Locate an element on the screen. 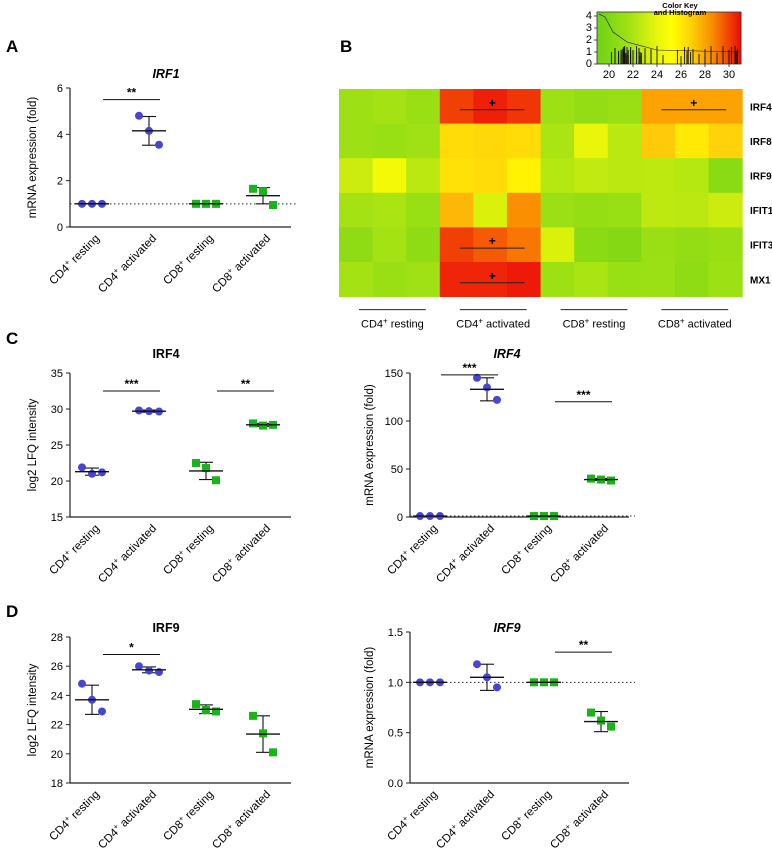  panel-label-a: A is located at coordinates (12, 46).